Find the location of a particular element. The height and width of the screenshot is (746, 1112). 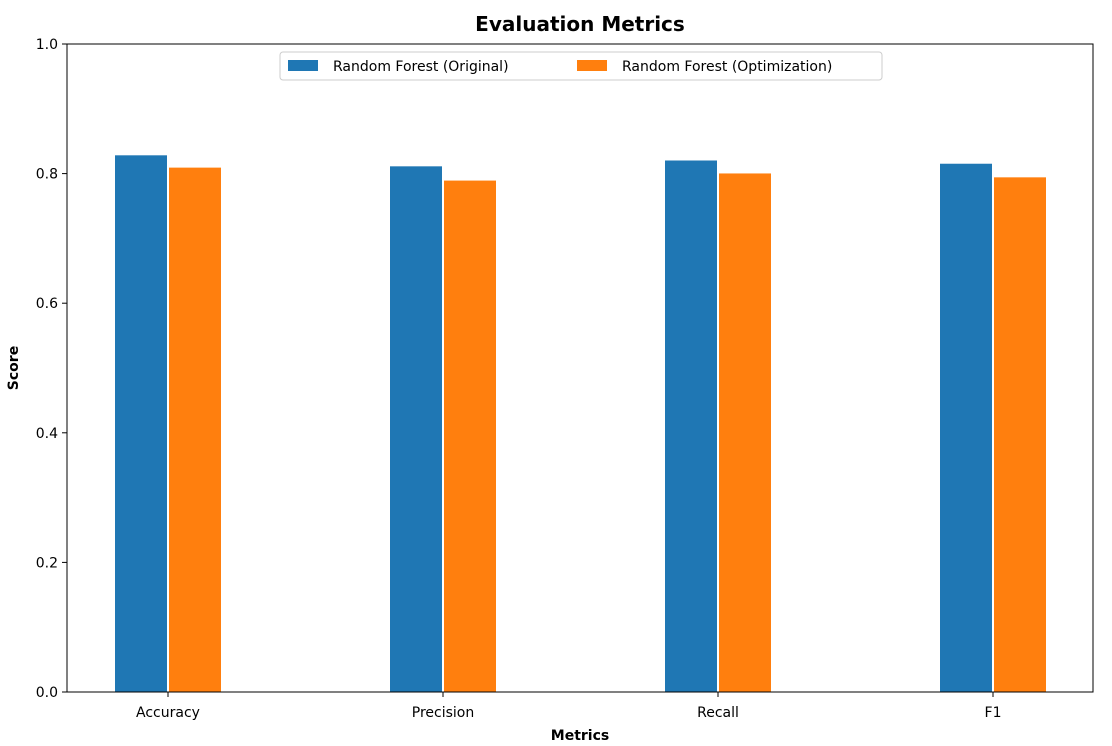

legend-swatch-original is located at coordinates (303, 65).